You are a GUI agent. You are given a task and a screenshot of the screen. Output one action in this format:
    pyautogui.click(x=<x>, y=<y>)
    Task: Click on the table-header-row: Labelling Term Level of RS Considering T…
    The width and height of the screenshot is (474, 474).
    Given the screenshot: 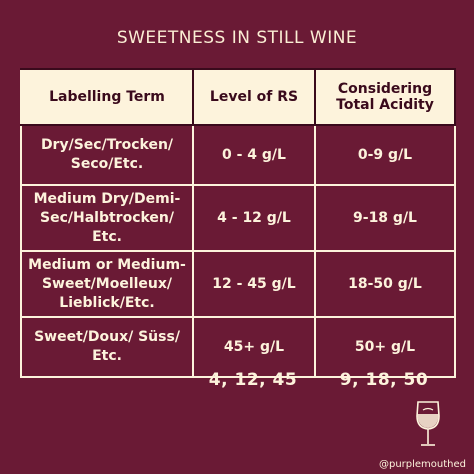 What is the action you would take?
    pyautogui.click(x=238, y=97)
    